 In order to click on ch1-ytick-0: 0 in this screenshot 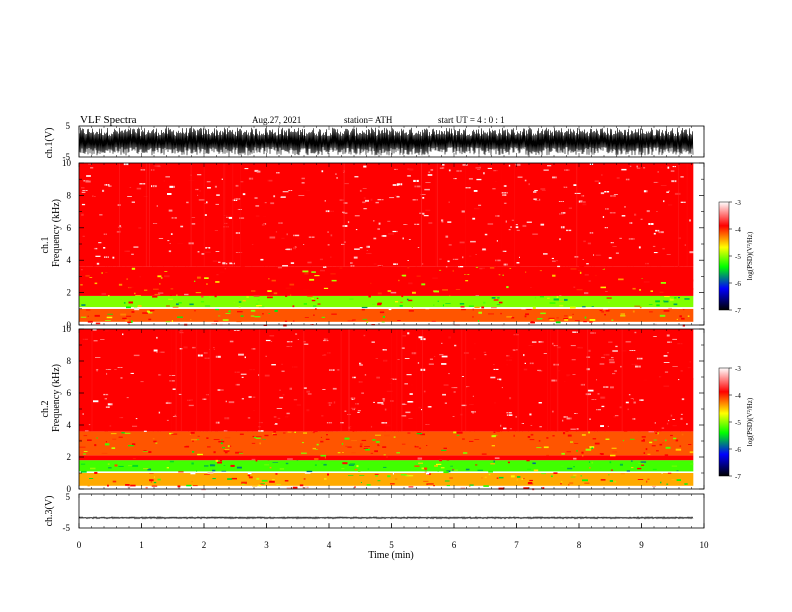, I will do `click(69, 325)`.